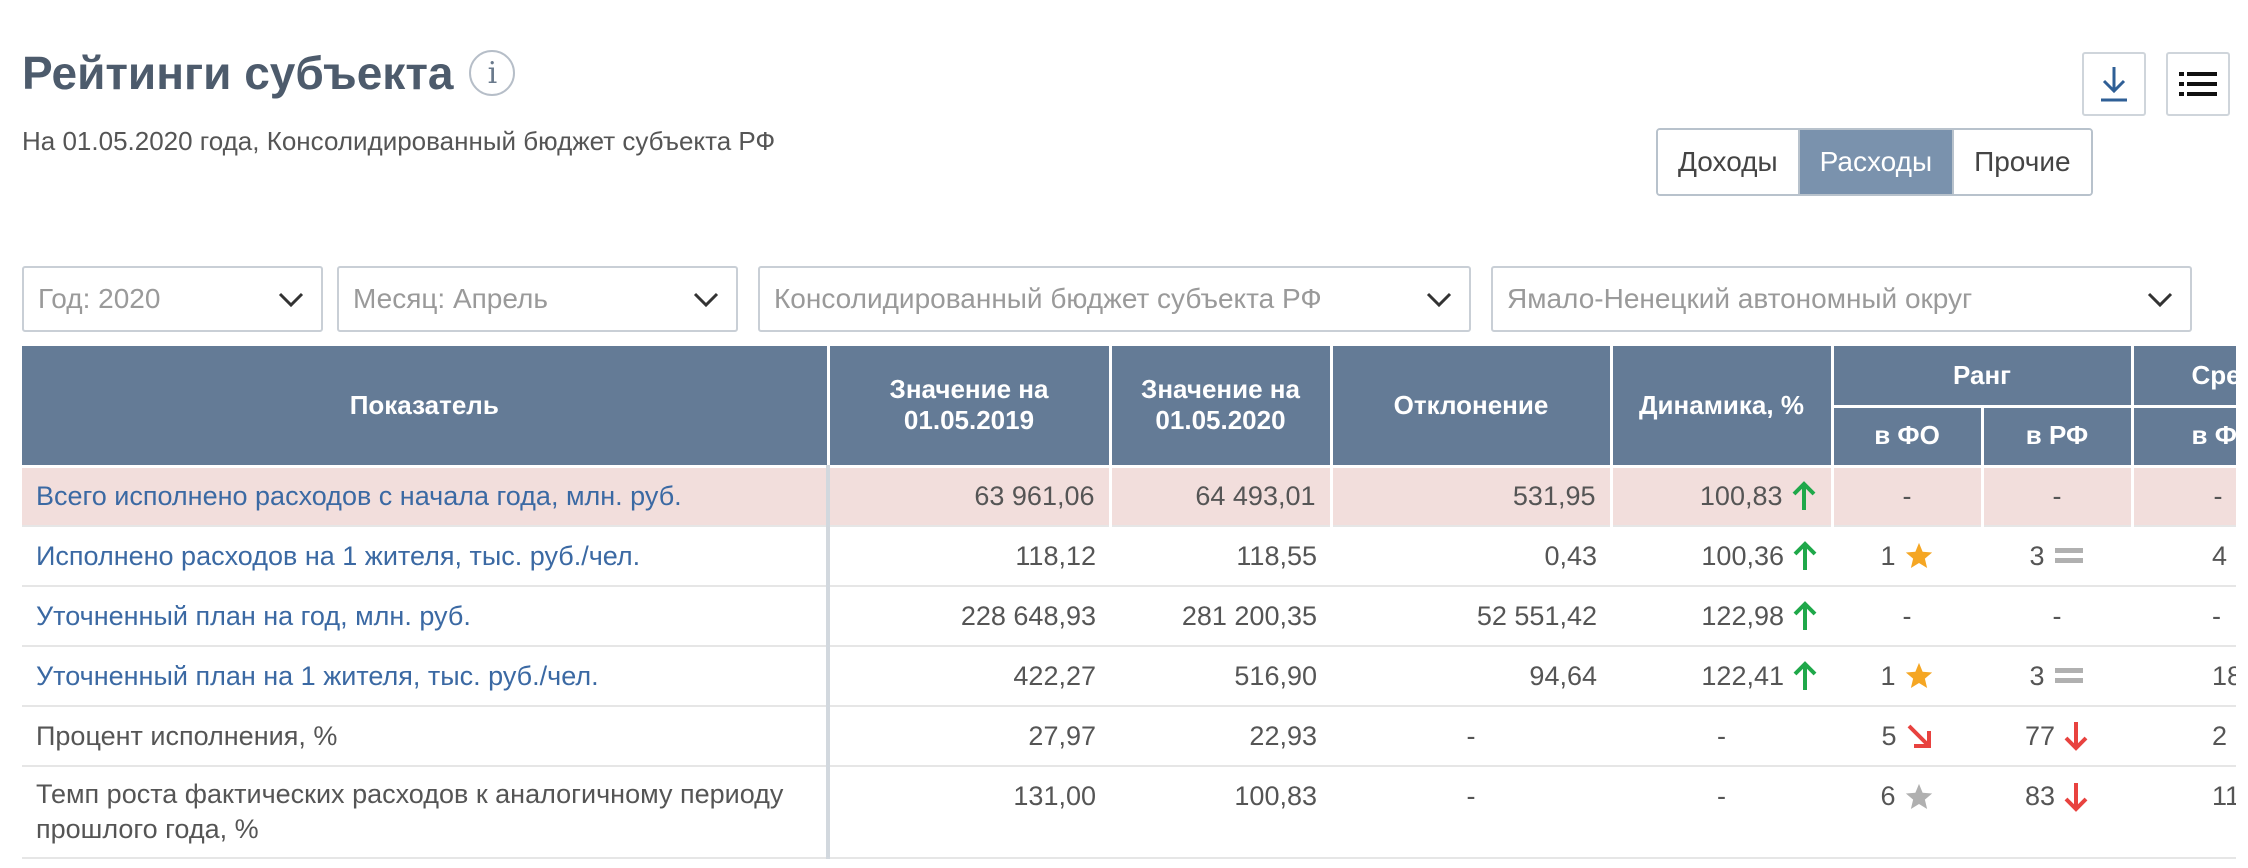 This screenshot has height=868, width=2248. Describe the element at coordinates (1048, 298) in the screenshot. I see `budget-dropdown-label: Консолидированный бюджет субъекта РФ` at that location.